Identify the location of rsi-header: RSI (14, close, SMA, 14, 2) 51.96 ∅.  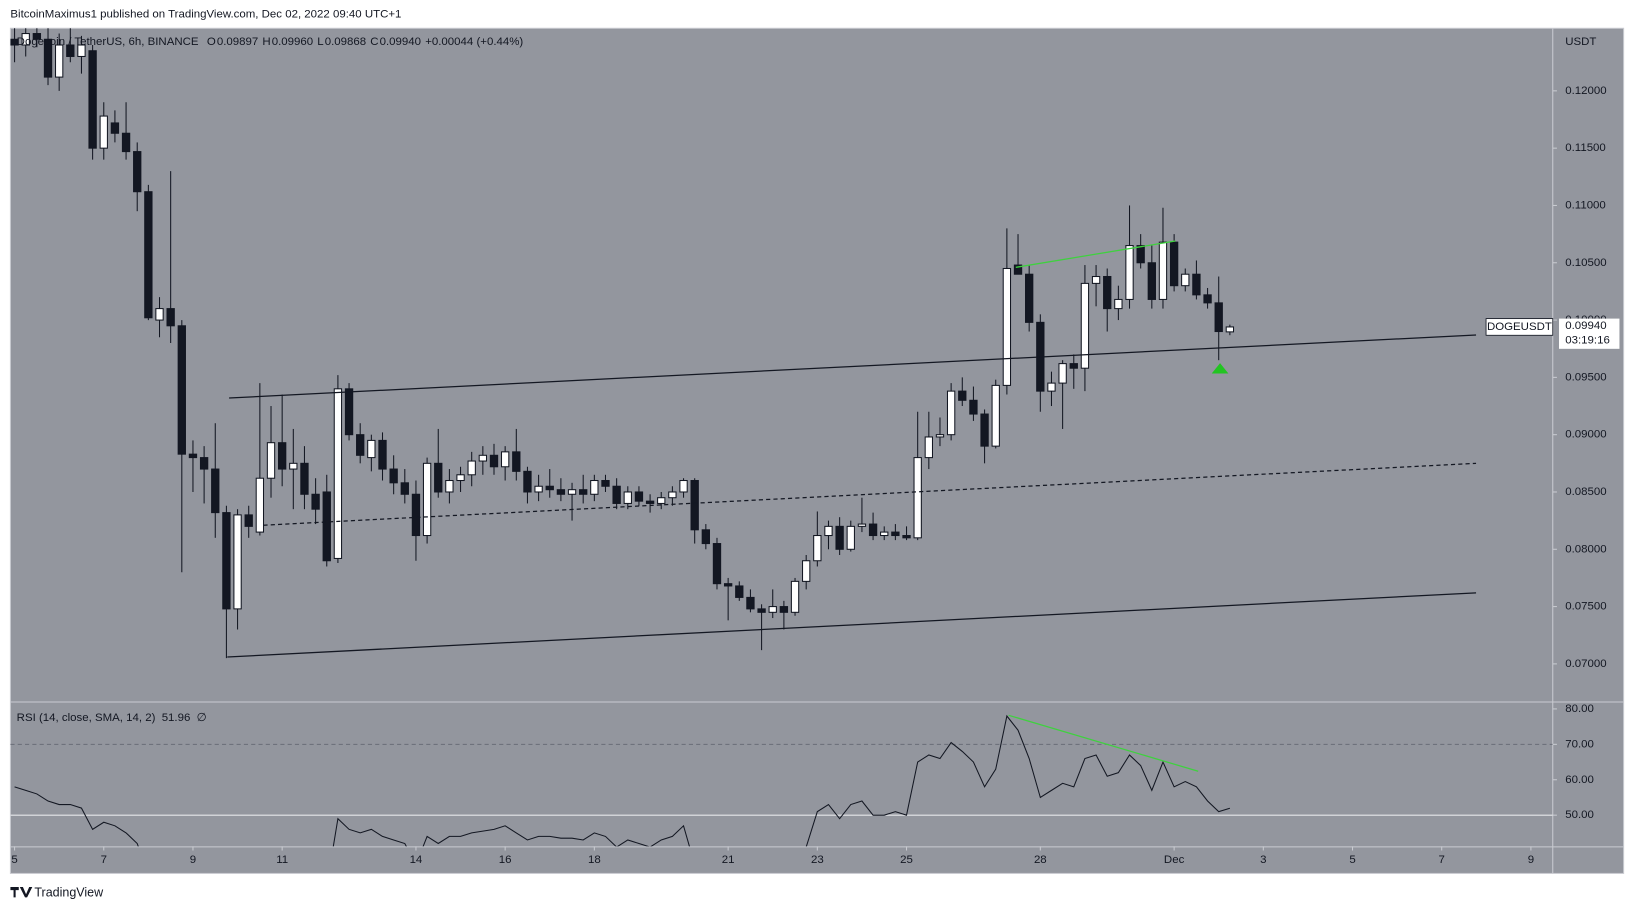
(112, 718).